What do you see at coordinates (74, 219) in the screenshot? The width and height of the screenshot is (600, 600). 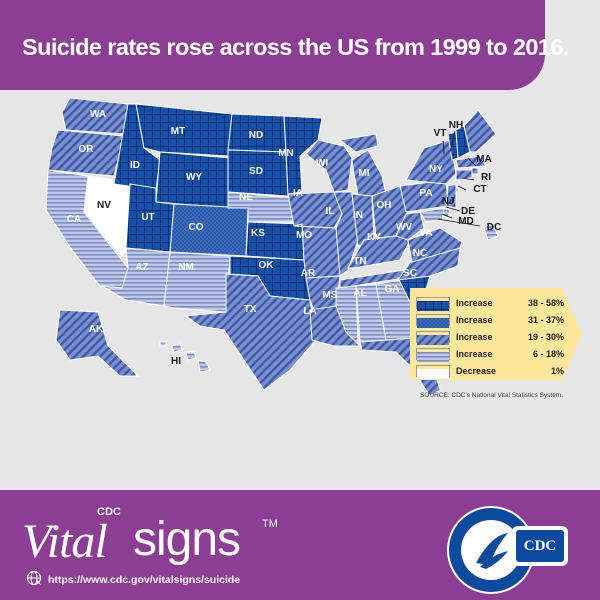 I see `state-label-ca: CA` at bounding box center [74, 219].